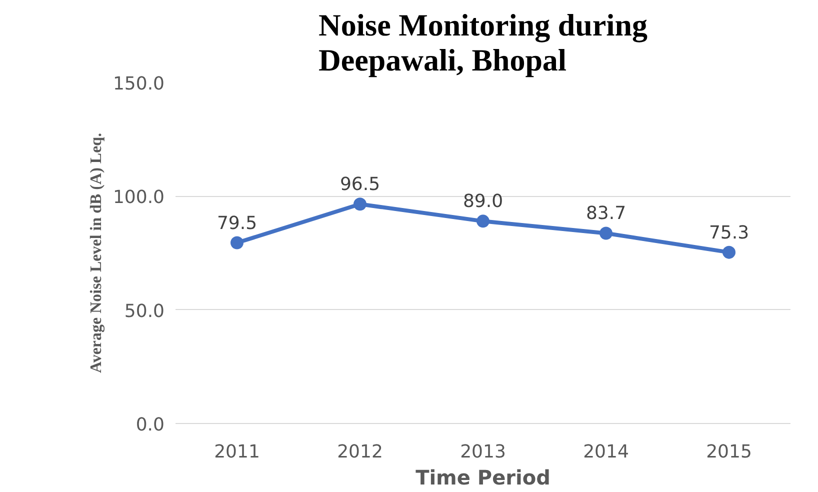 The image size is (818, 492). Describe the element at coordinates (483, 43) in the screenshot. I see `chart-title: Noise Monitoring during Deepawali, Bhopal` at that location.